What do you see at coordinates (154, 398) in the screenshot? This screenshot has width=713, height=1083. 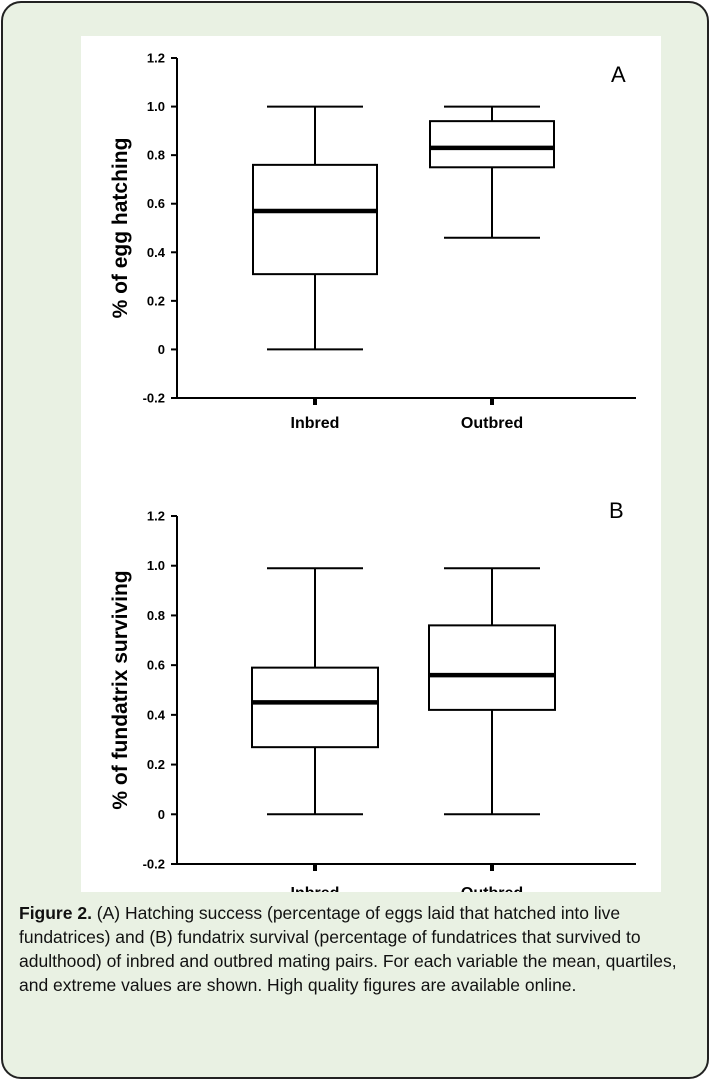 I see `panel-a-y-tick-label: -0.2` at bounding box center [154, 398].